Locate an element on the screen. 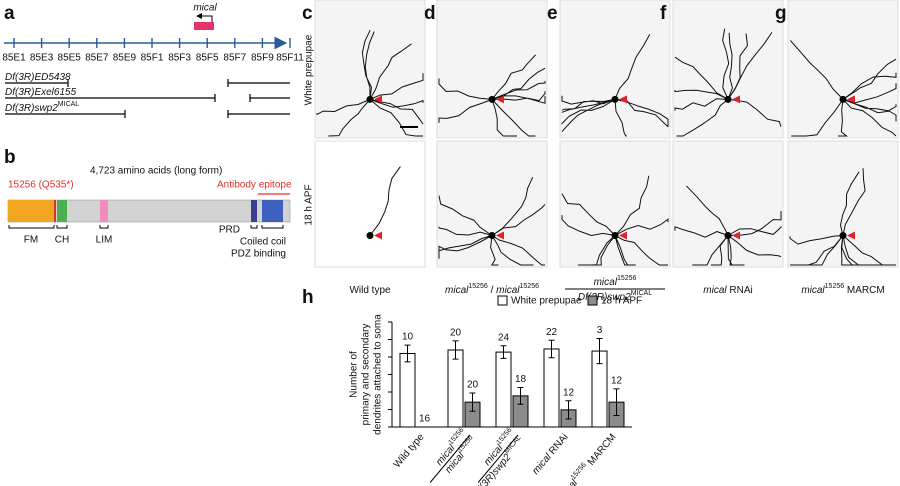  legend-label: 18 h APF is located at coordinates (621, 301).